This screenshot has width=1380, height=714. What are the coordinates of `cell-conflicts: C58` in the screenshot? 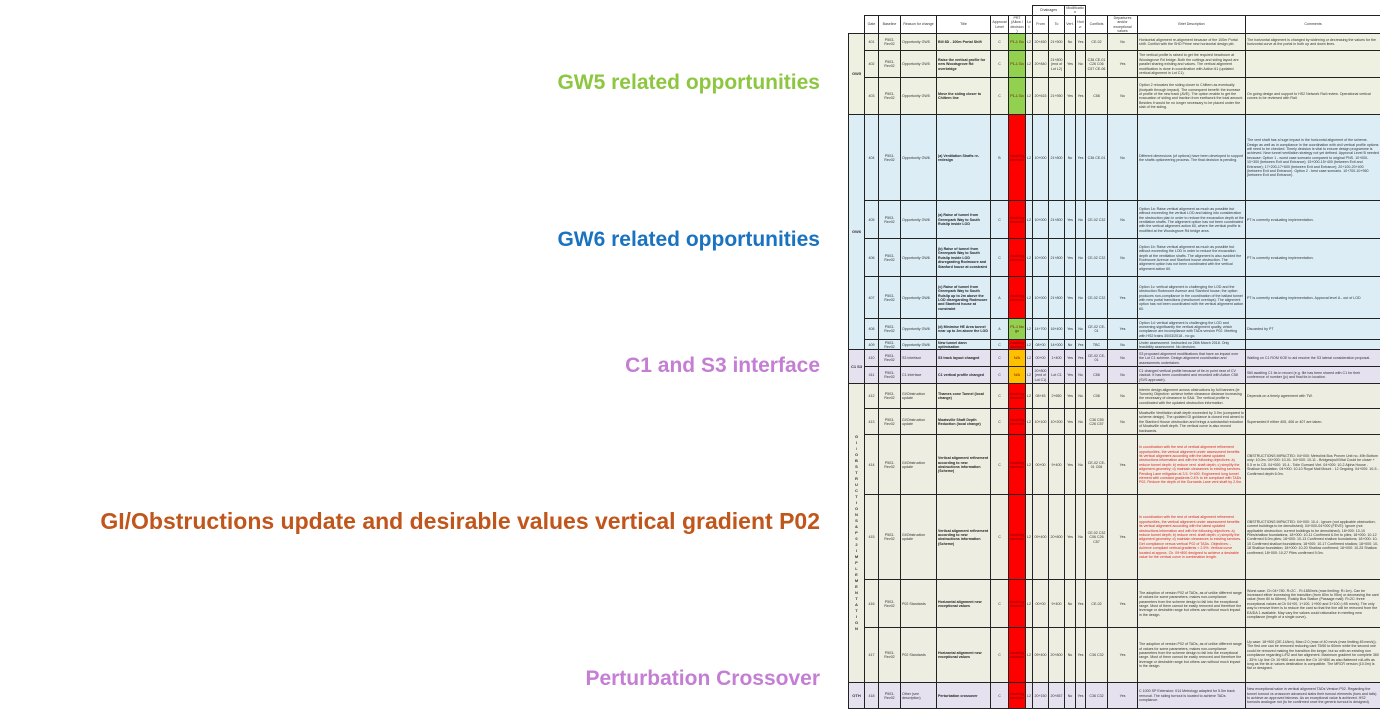 It's located at (1096, 375).